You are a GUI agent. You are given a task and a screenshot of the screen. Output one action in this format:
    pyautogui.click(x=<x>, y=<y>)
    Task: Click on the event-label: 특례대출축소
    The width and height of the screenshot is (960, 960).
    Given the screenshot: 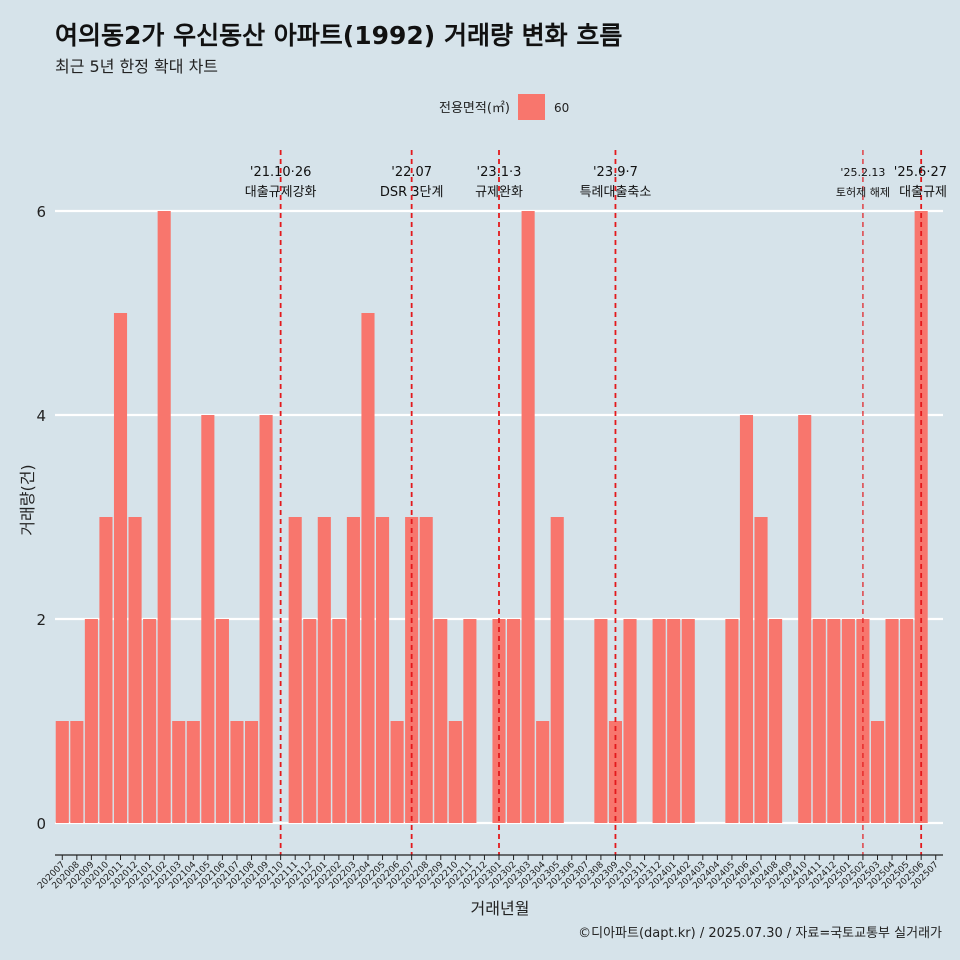 What is the action you would take?
    pyautogui.click(x=616, y=192)
    